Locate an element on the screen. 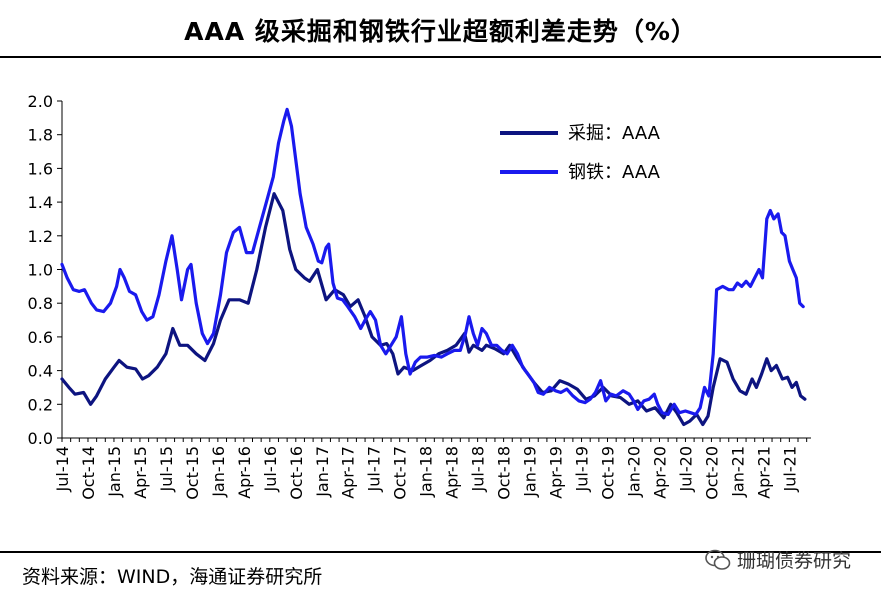 This screenshot has height=598, width=881. legend-label-steel: 钢铁：AAA is located at coordinates (614, 172).